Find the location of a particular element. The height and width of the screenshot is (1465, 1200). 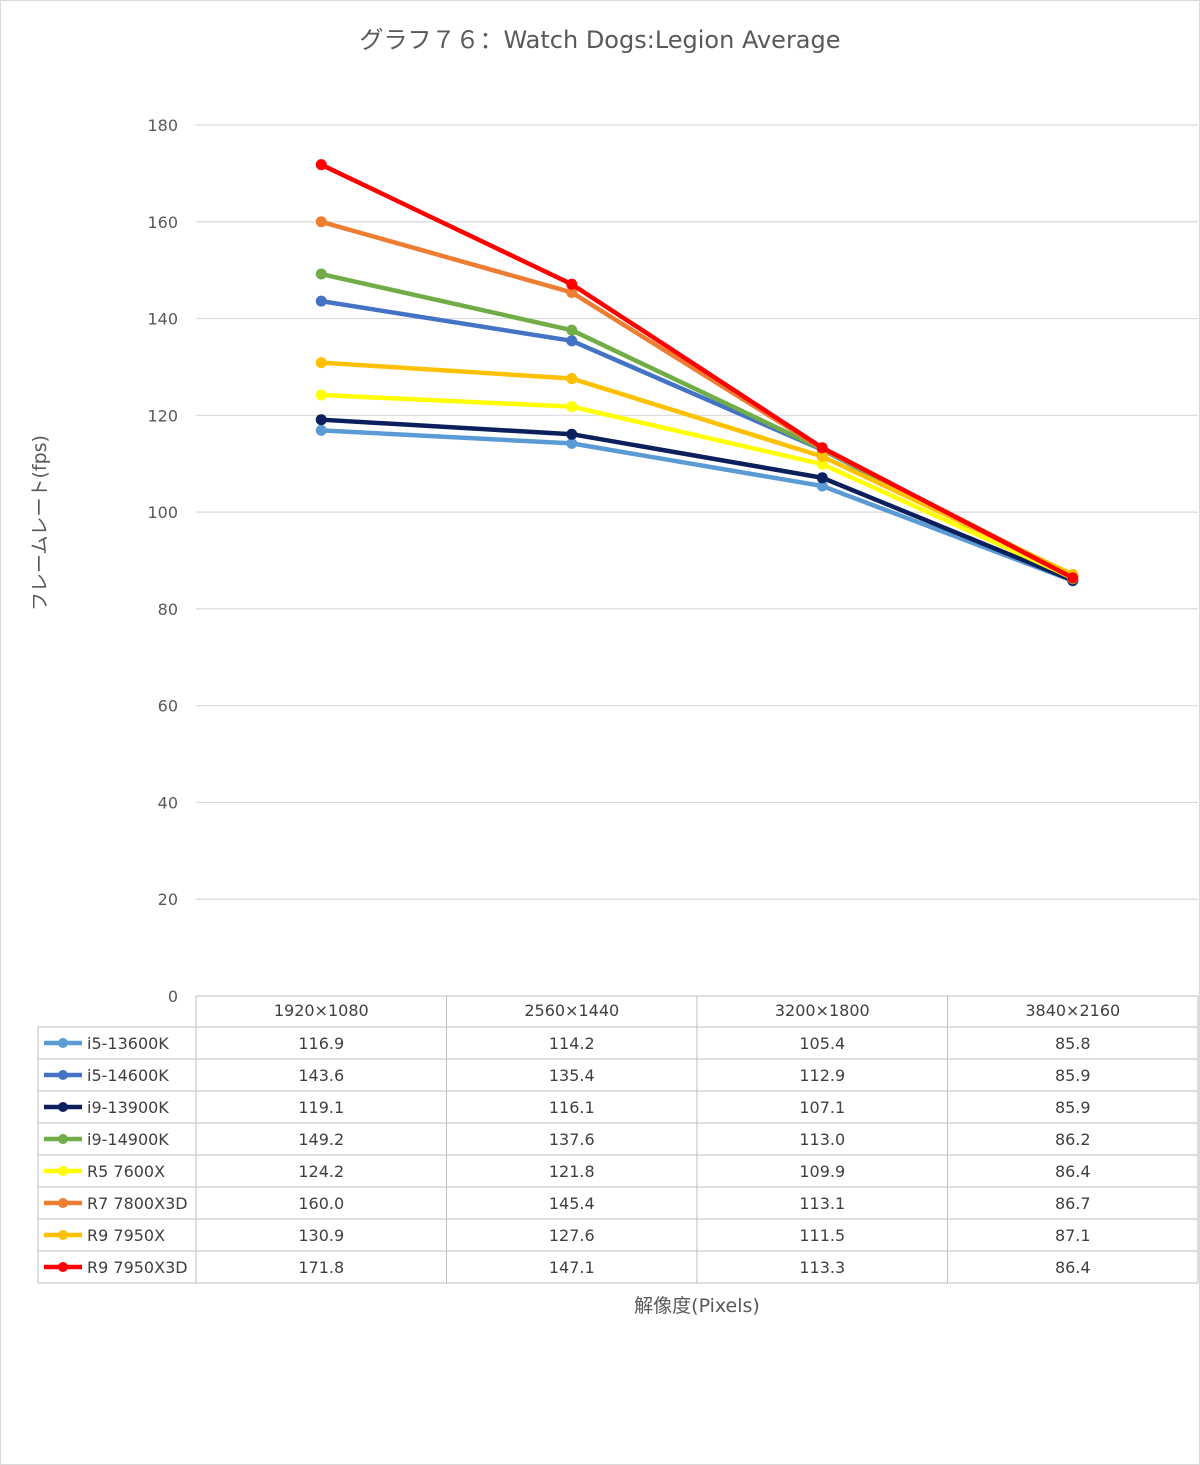

series-name: i9-14900K is located at coordinates (128, 1139).